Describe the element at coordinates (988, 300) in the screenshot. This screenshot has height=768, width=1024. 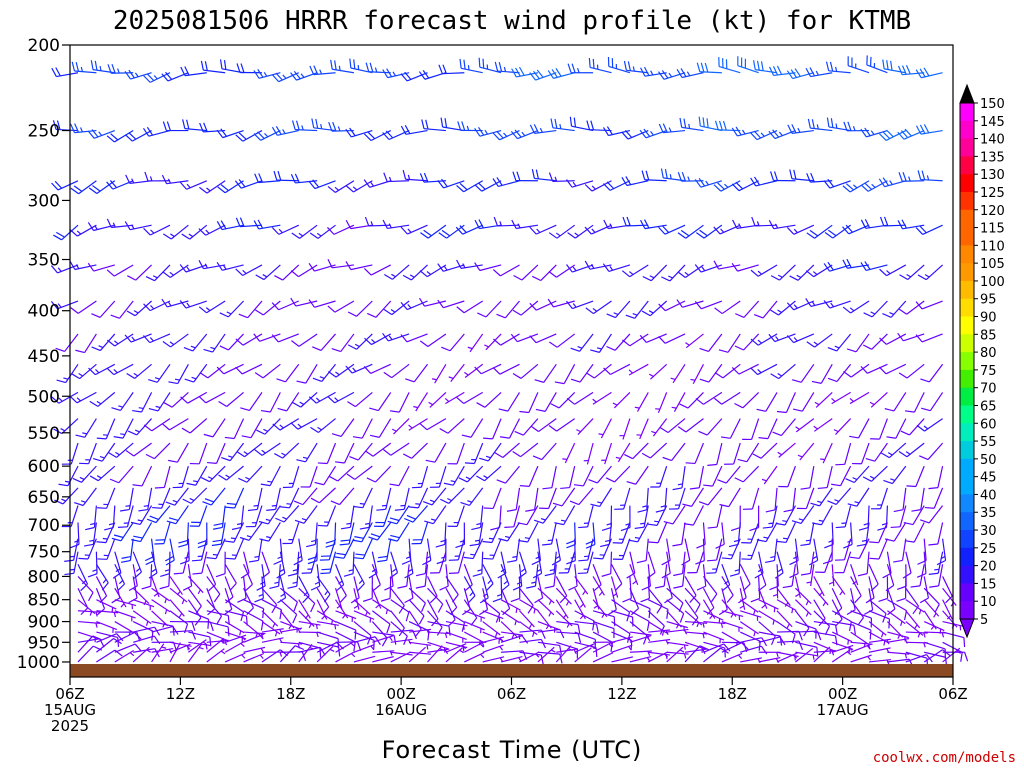
I see `colorbar-label: 95` at that location.